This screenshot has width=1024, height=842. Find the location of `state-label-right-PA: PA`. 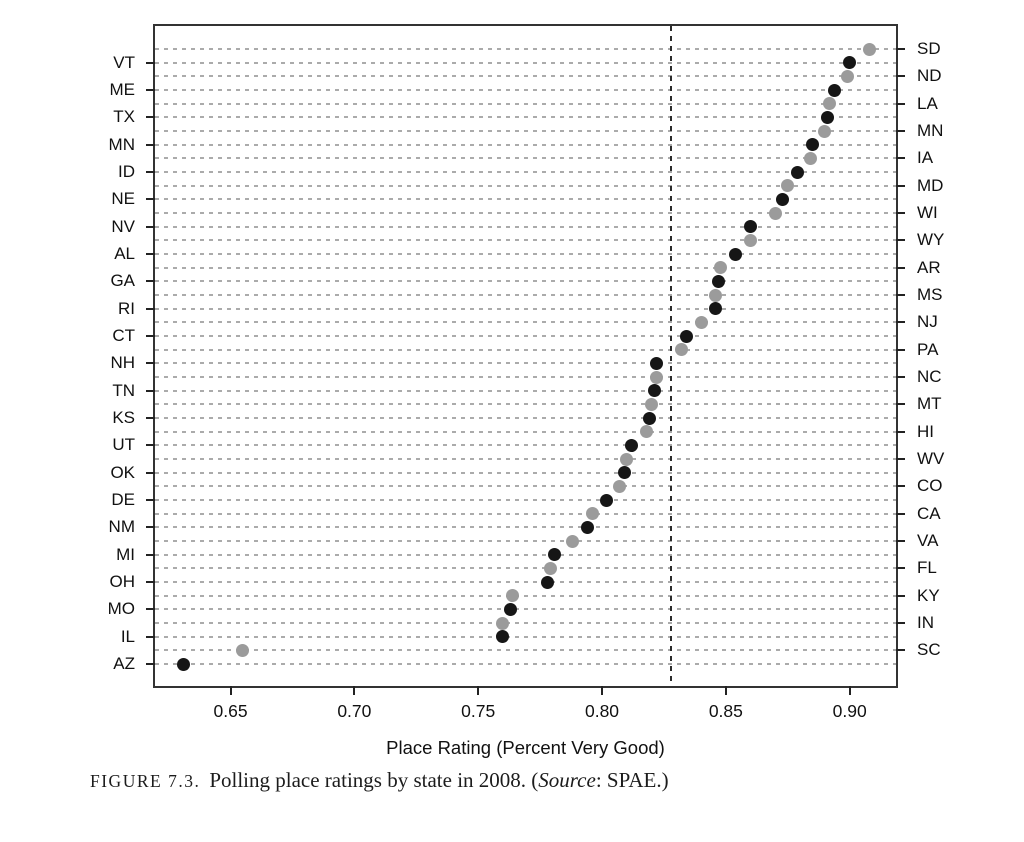

state-label-right-PA: PA is located at coordinates (928, 349).